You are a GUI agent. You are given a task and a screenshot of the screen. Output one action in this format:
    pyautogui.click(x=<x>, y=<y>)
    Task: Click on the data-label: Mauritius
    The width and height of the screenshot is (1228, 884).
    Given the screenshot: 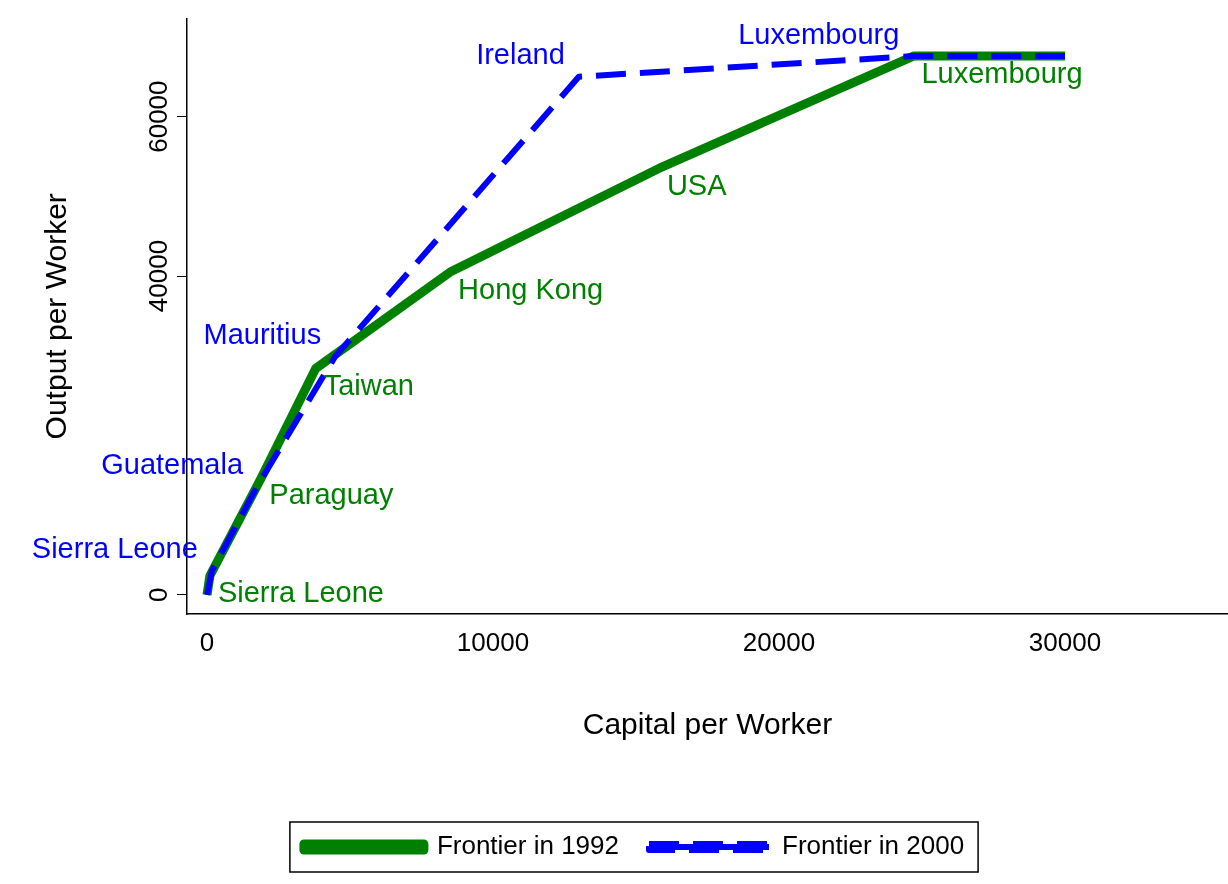 What is the action you would take?
    pyautogui.click(x=262, y=334)
    